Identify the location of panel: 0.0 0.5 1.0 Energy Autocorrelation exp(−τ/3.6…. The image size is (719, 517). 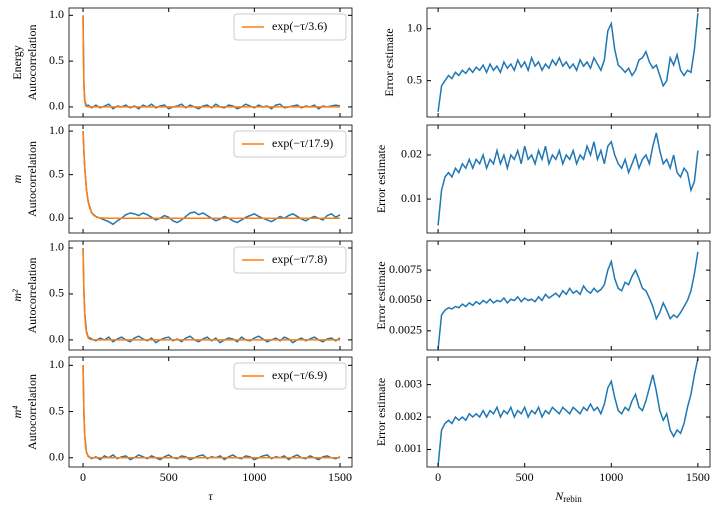
(181, 62).